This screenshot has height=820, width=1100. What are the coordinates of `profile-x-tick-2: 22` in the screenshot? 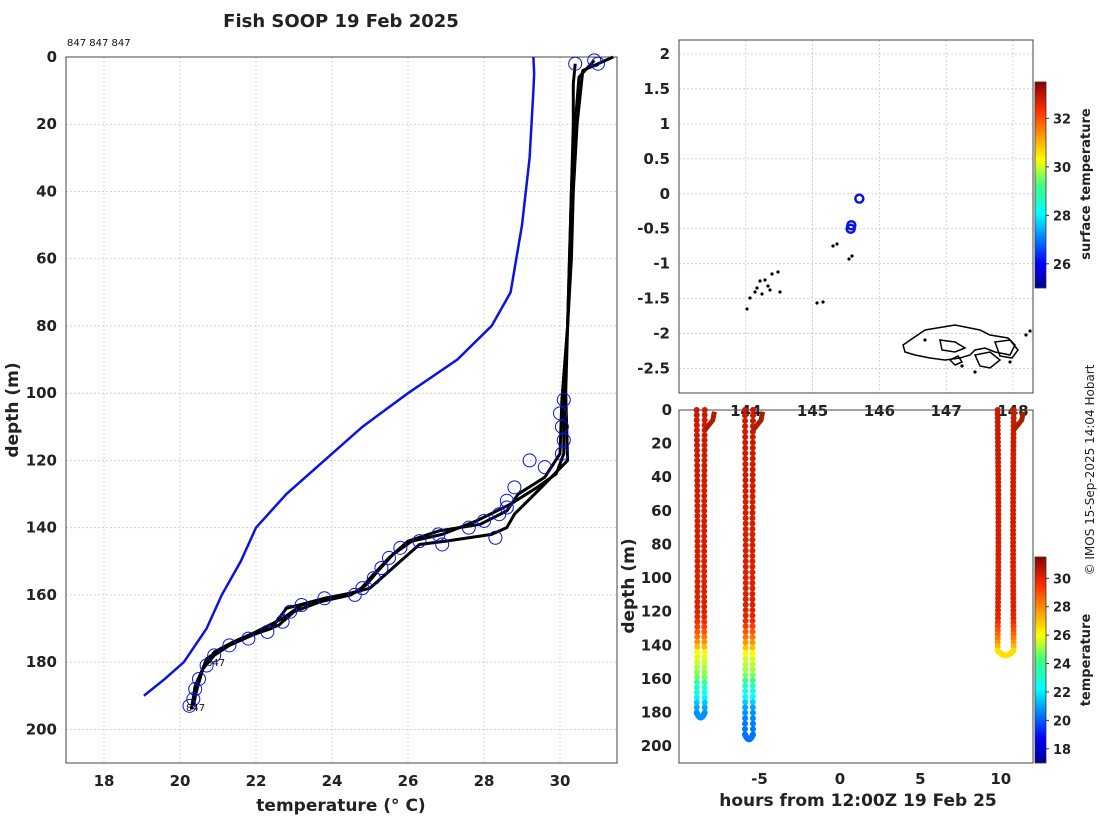 It's located at (256, 781).